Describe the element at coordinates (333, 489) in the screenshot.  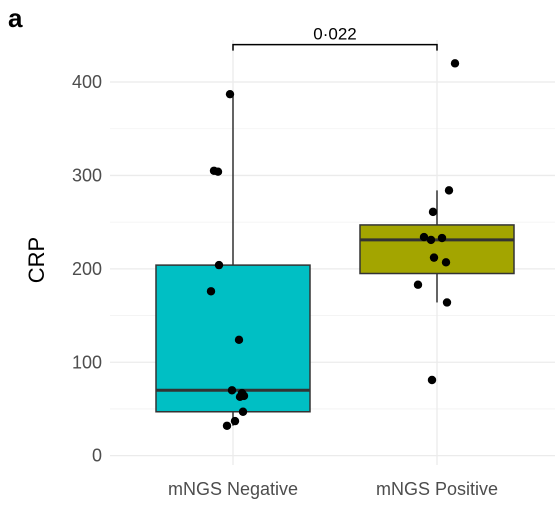
I see `x-axis-ticks: mNGS Negative mNGS Positive` at that location.